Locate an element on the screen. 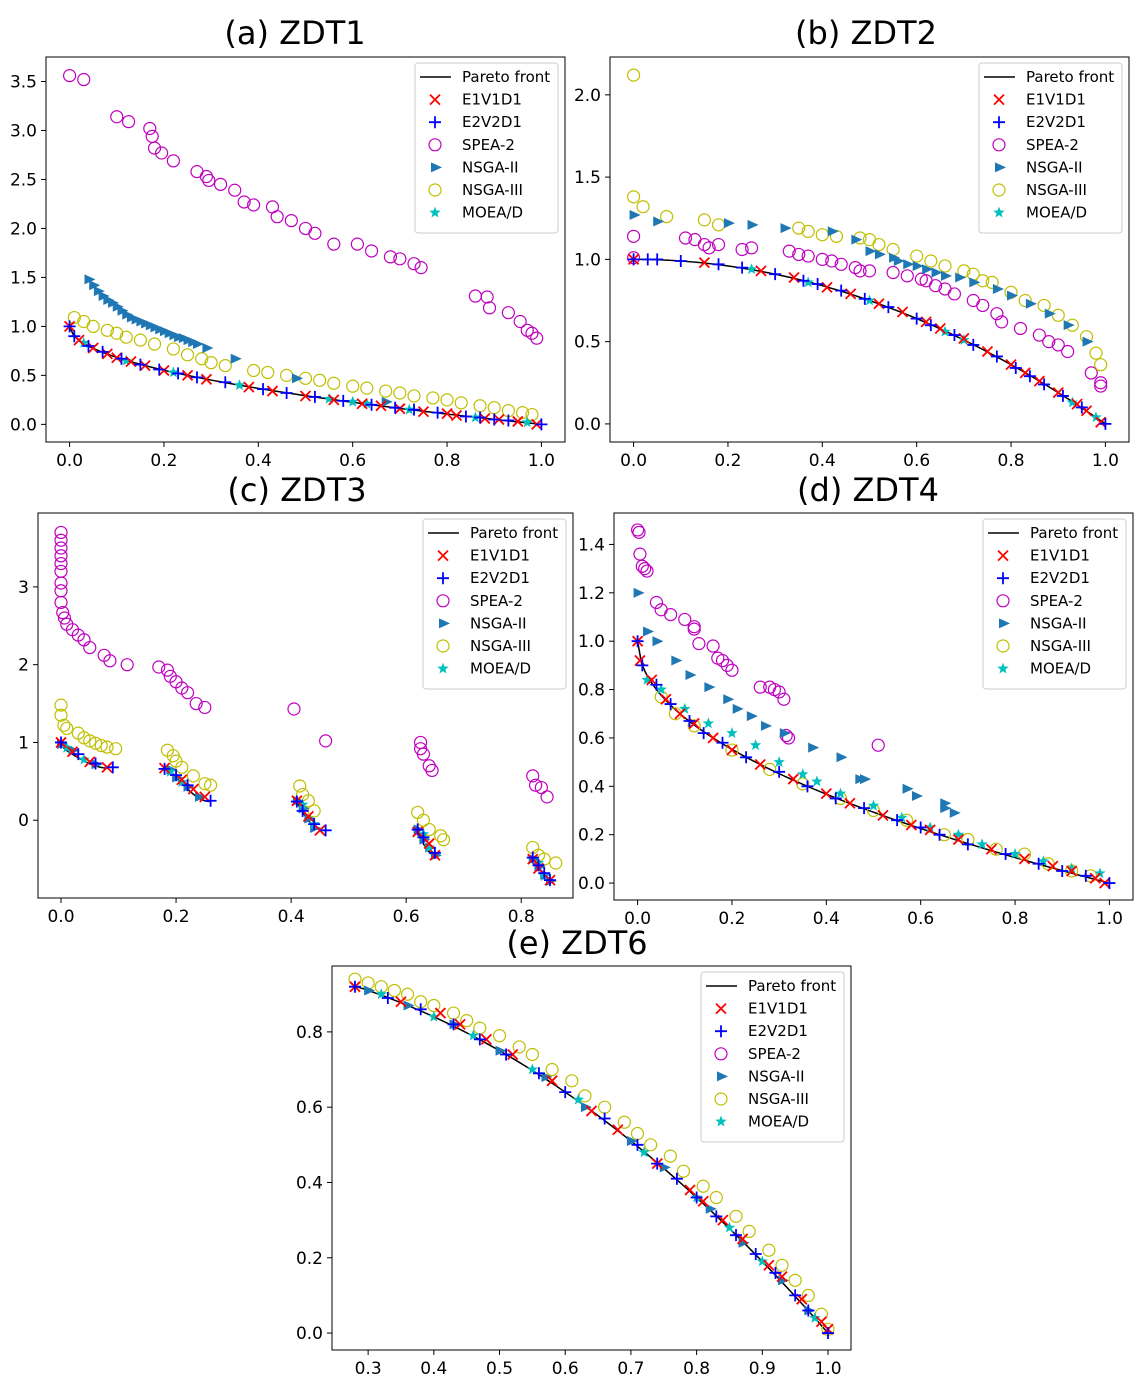 This screenshot has width=1143, height=1387. x-tick-label: 0.3 is located at coordinates (368, 1369).